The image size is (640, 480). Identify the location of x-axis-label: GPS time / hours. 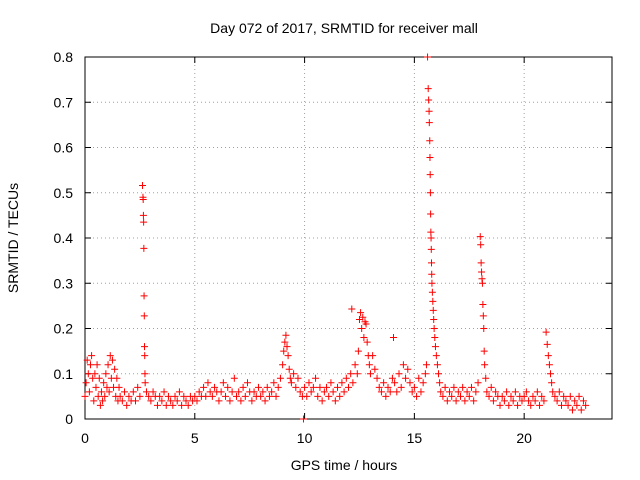
(344, 465).